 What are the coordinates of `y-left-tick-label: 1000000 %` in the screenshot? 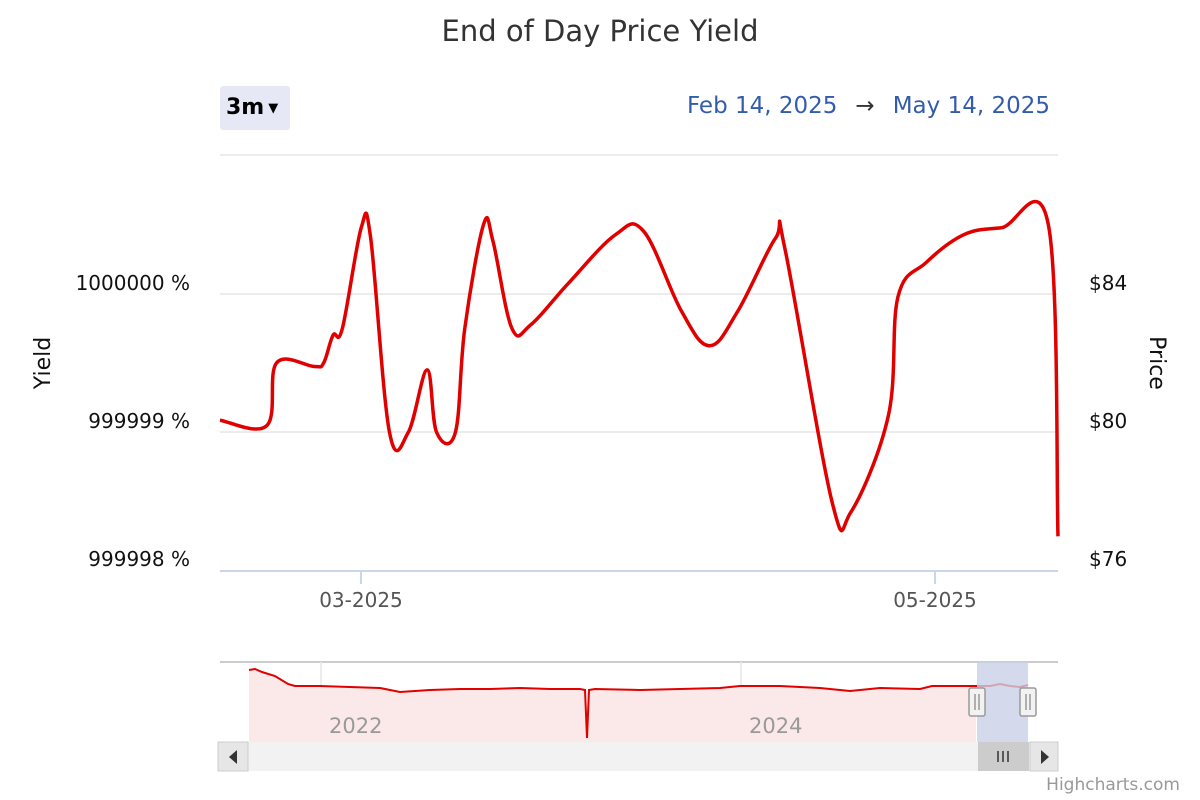 It's located at (133, 283).